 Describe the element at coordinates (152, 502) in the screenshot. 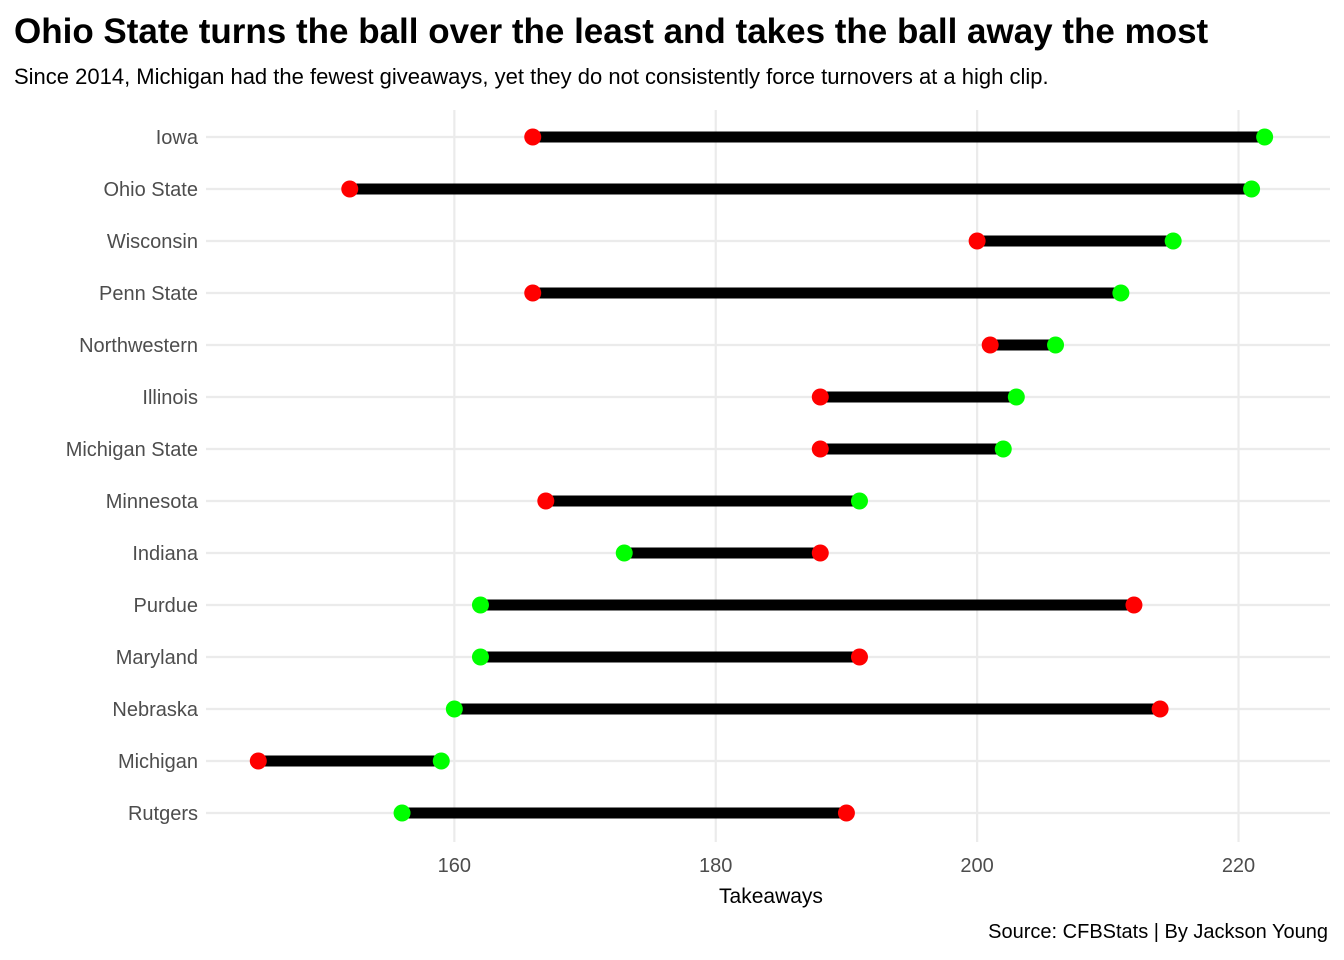

I see `y-axis-label: Minnesota` at that location.